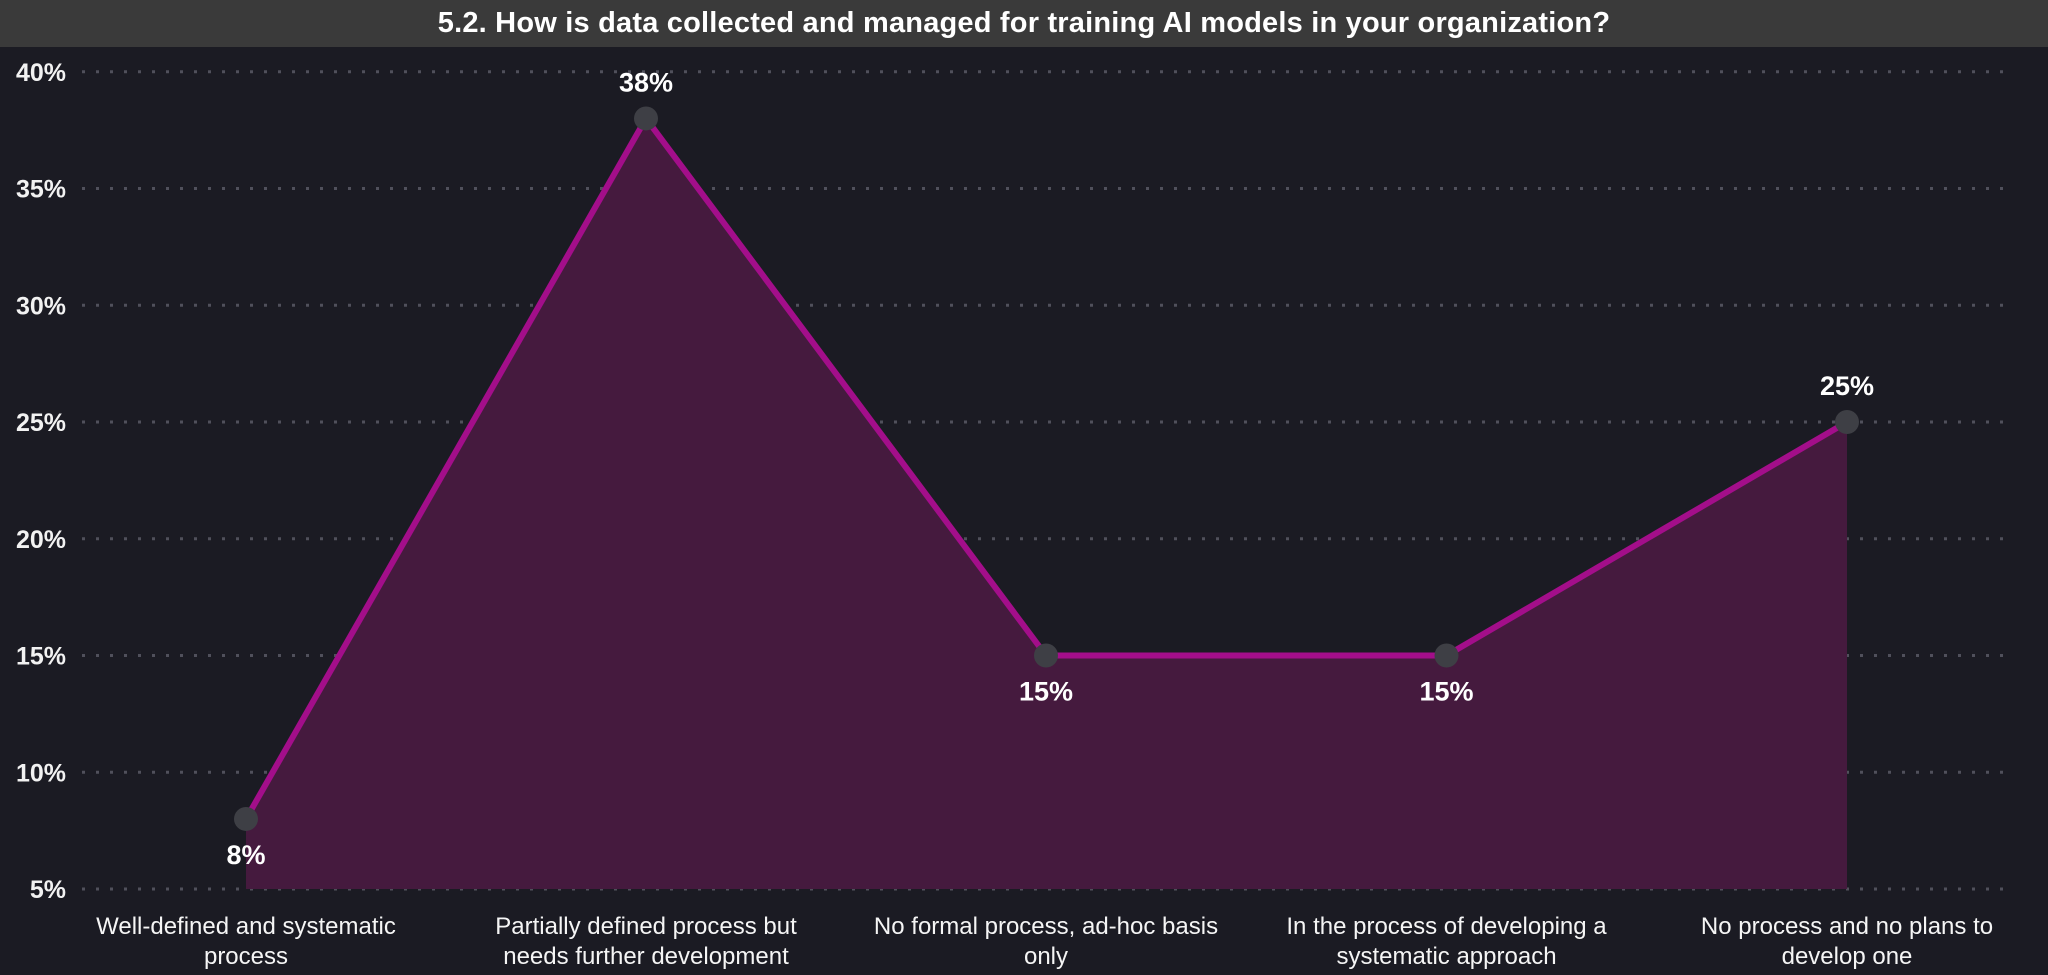  Describe the element at coordinates (41, 306) in the screenshot. I see `y-axis-tick-label: 30%` at that location.